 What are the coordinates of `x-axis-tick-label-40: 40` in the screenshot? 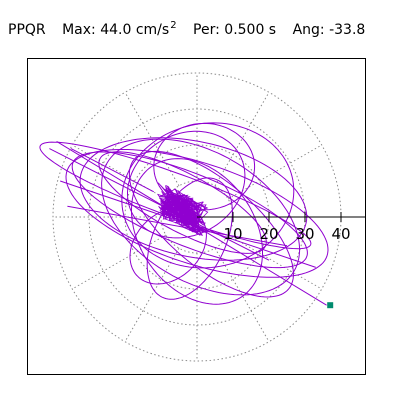 It's located at (340, 234).